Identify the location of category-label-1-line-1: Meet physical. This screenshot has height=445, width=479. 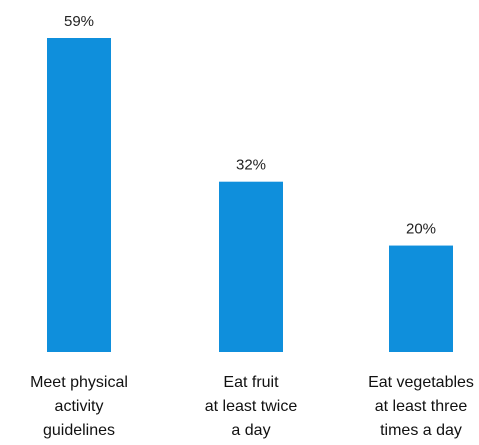
(79, 382).